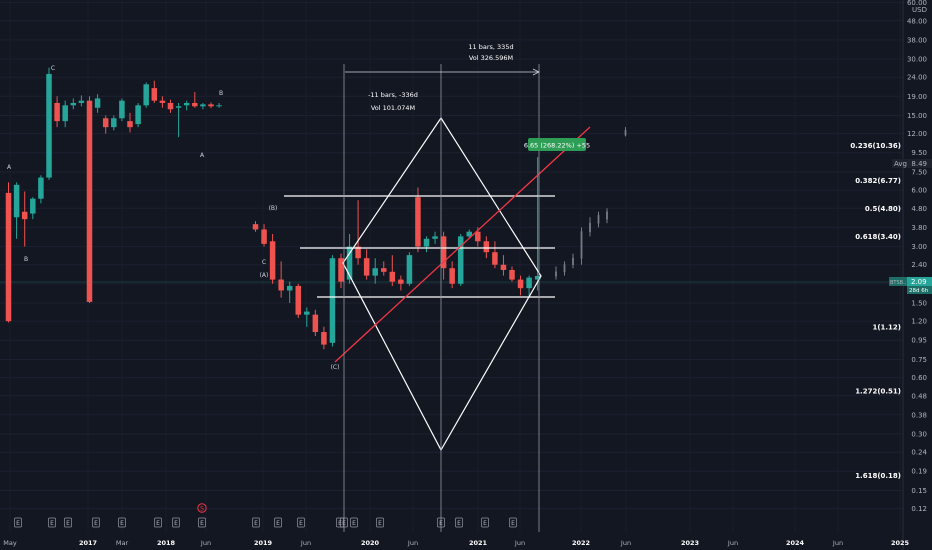  What do you see at coordinates (536, 72) in the screenshot?
I see `measure-arrow-head` at bounding box center [536, 72].